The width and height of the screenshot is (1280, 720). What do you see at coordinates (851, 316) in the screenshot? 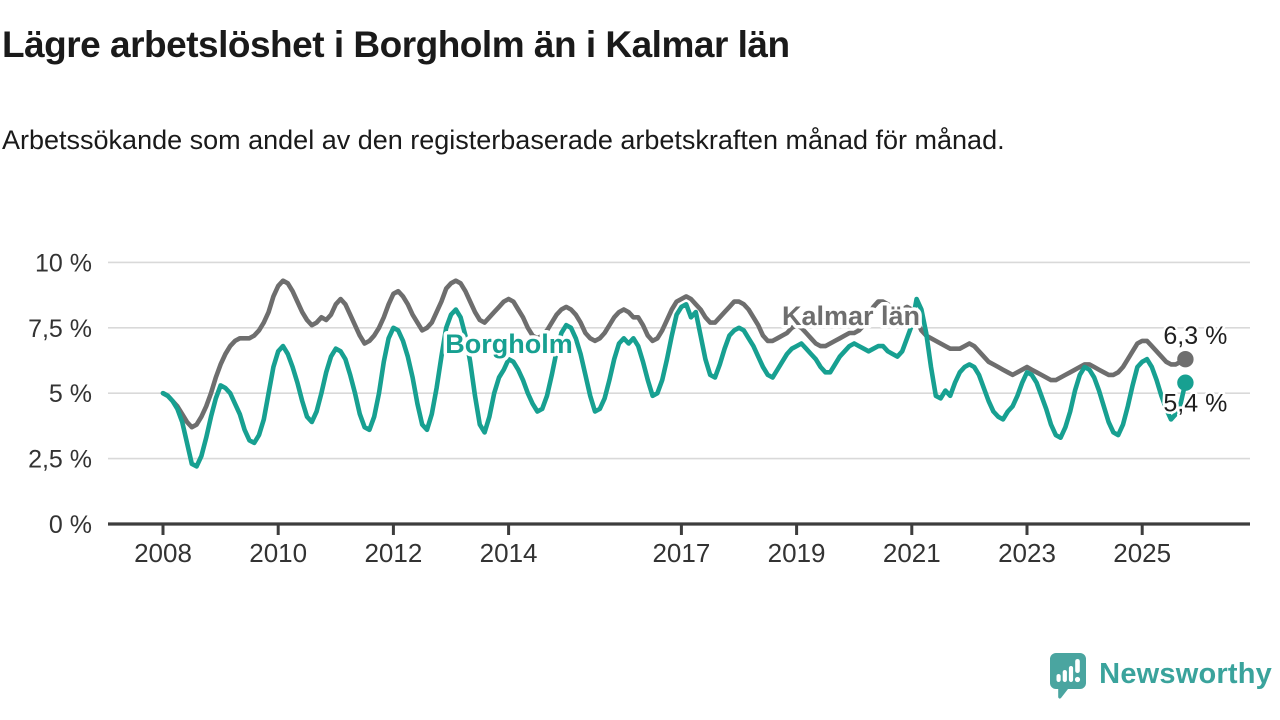
I see `series-label-kalmar-lan: Kalmar län` at bounding box center [851, 316].